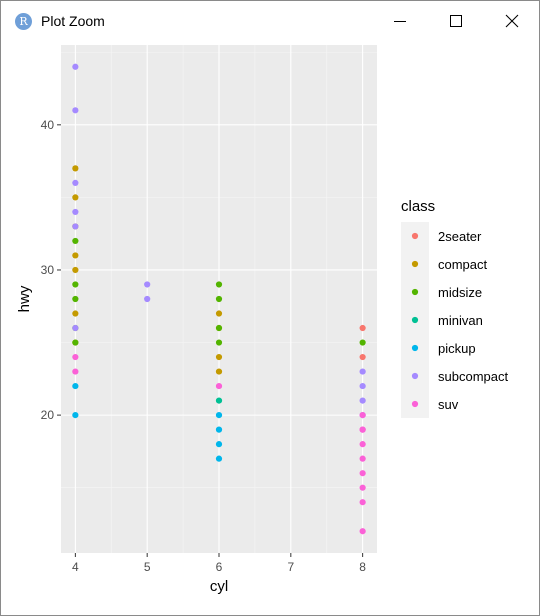 The image size is (540, 616). What do you see at coordinates (415, 236) in the screenshot?
I see `legend-swatch-2seater` at bounding box center [415, 236].